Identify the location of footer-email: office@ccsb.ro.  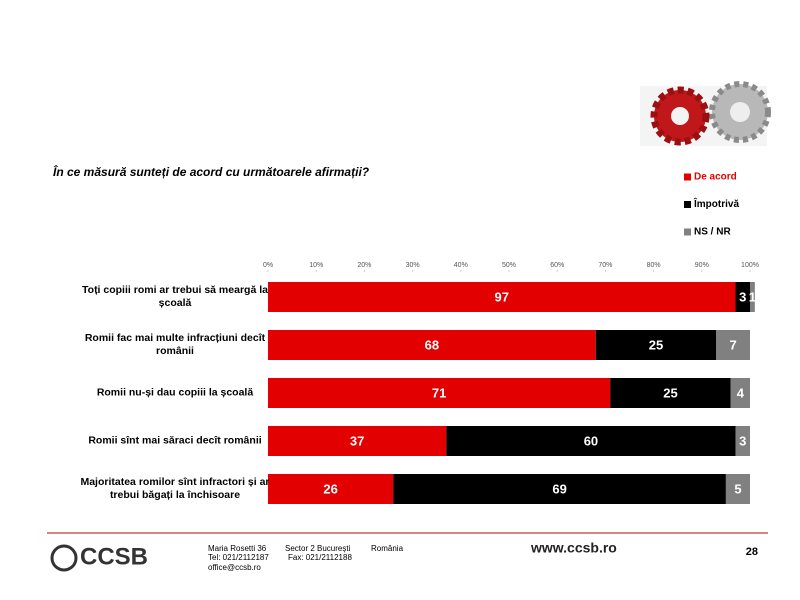
(234, 567).